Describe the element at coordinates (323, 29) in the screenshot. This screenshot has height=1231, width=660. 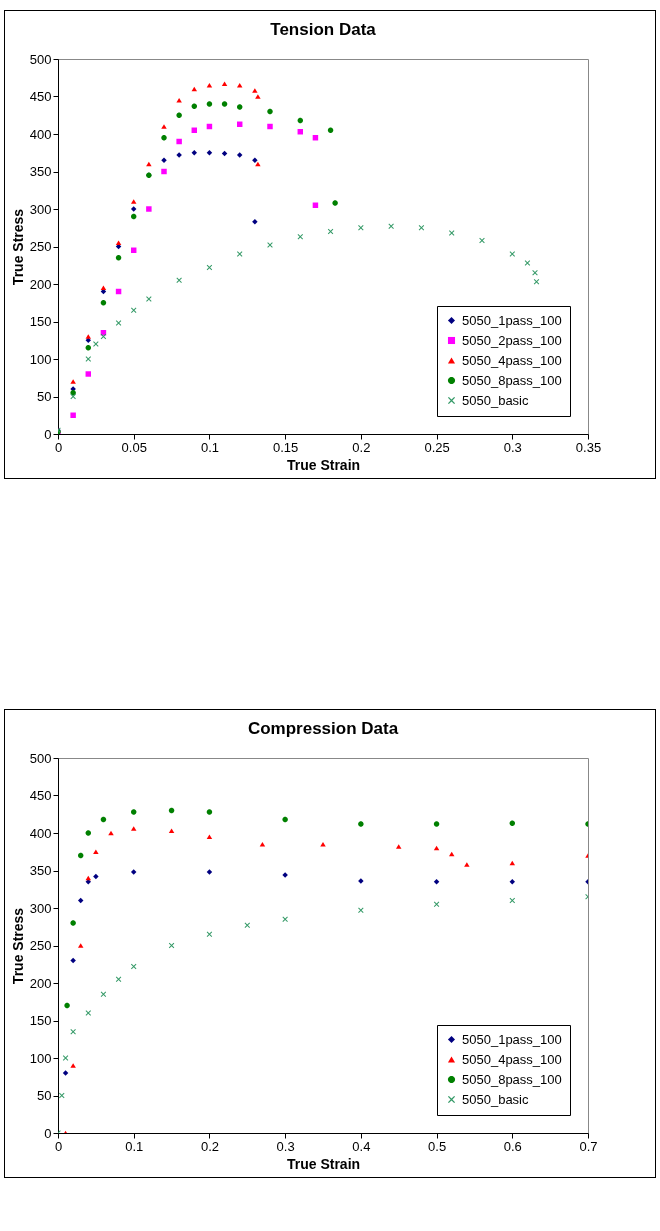
I see `chart-title: Tension Data` at that location.